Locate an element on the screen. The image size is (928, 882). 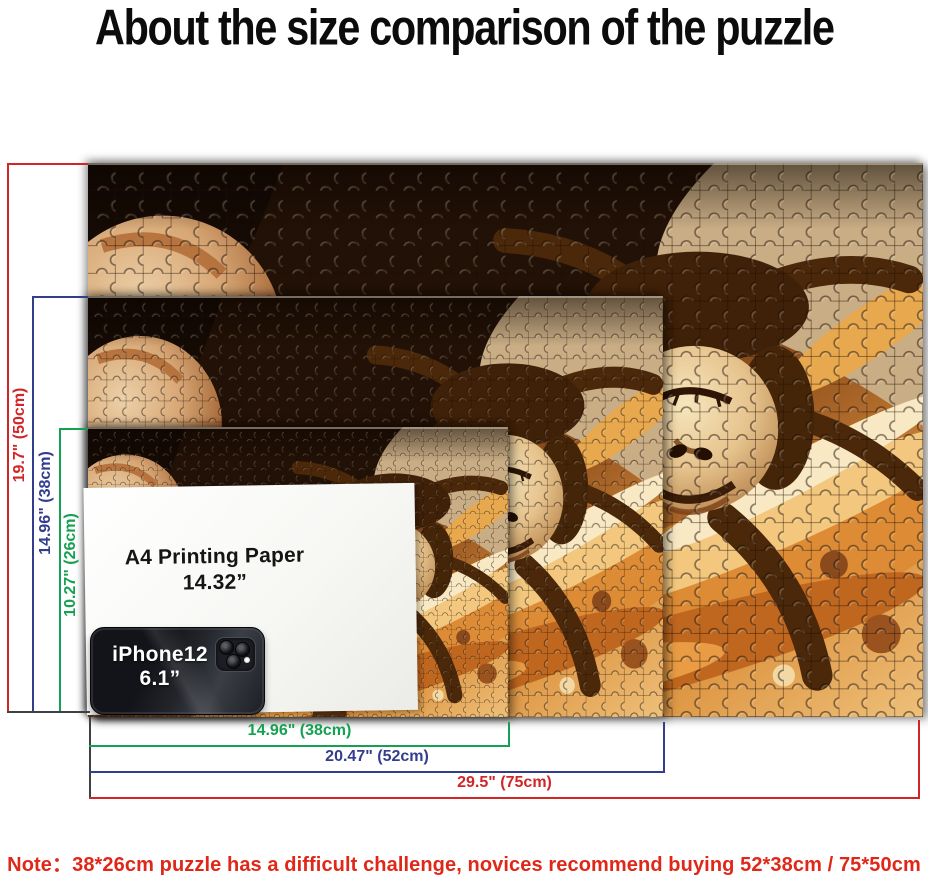
height-bracket-38x26-arm is located at coordinates (73, 429).